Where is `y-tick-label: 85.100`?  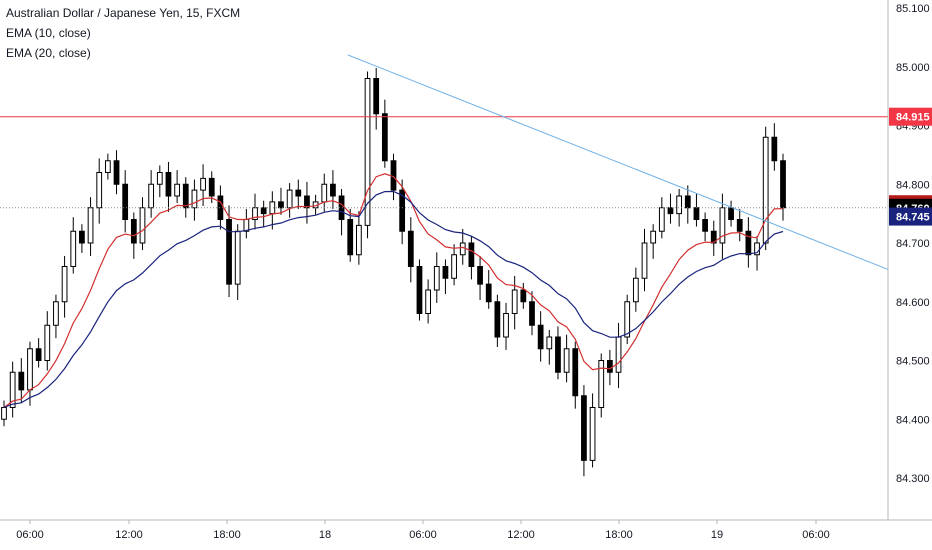 y-tick-label: 85.100 is located at coordinates (913, 9).